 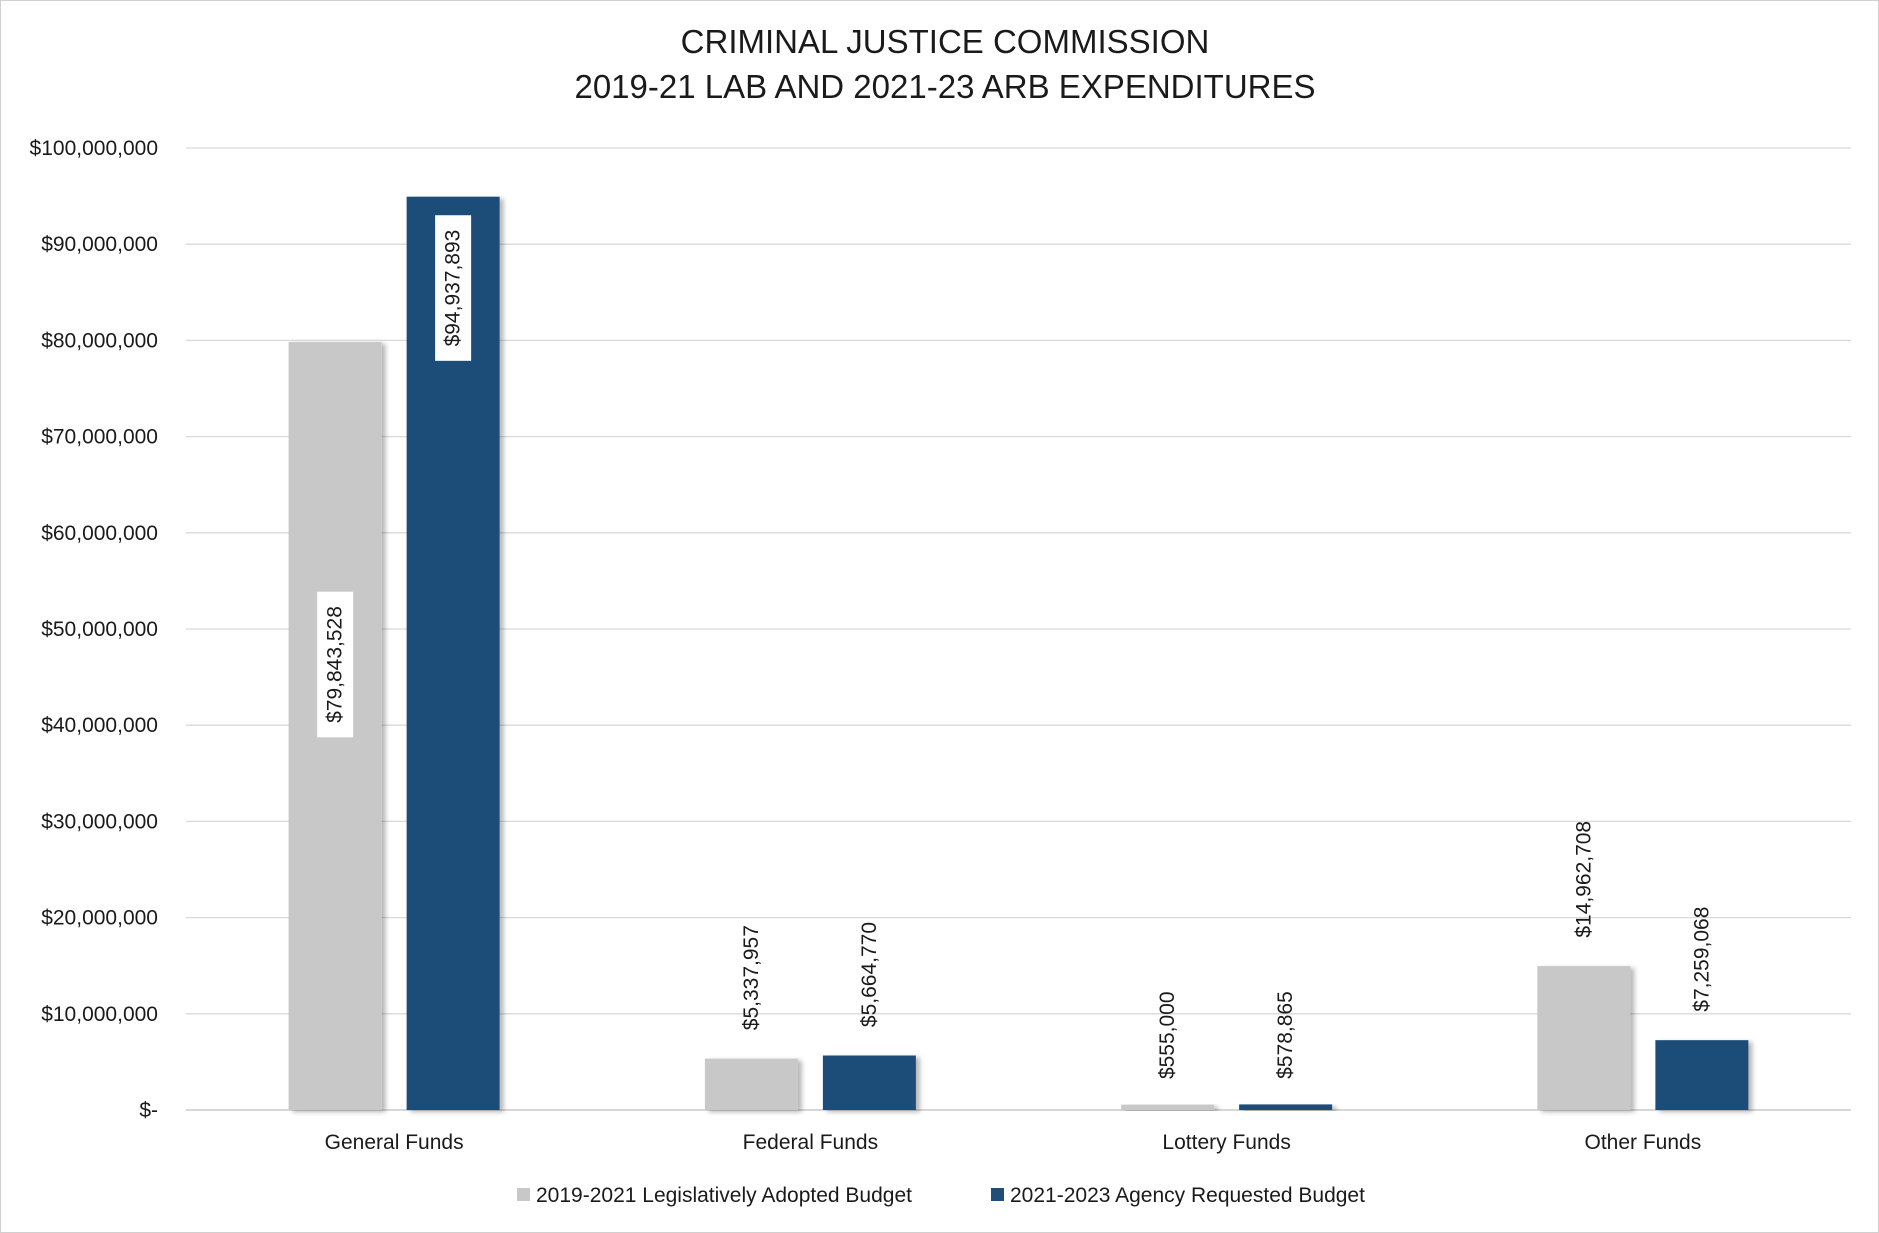 I want to click on data-label: $79,843,528, so click(x=335, y=664).